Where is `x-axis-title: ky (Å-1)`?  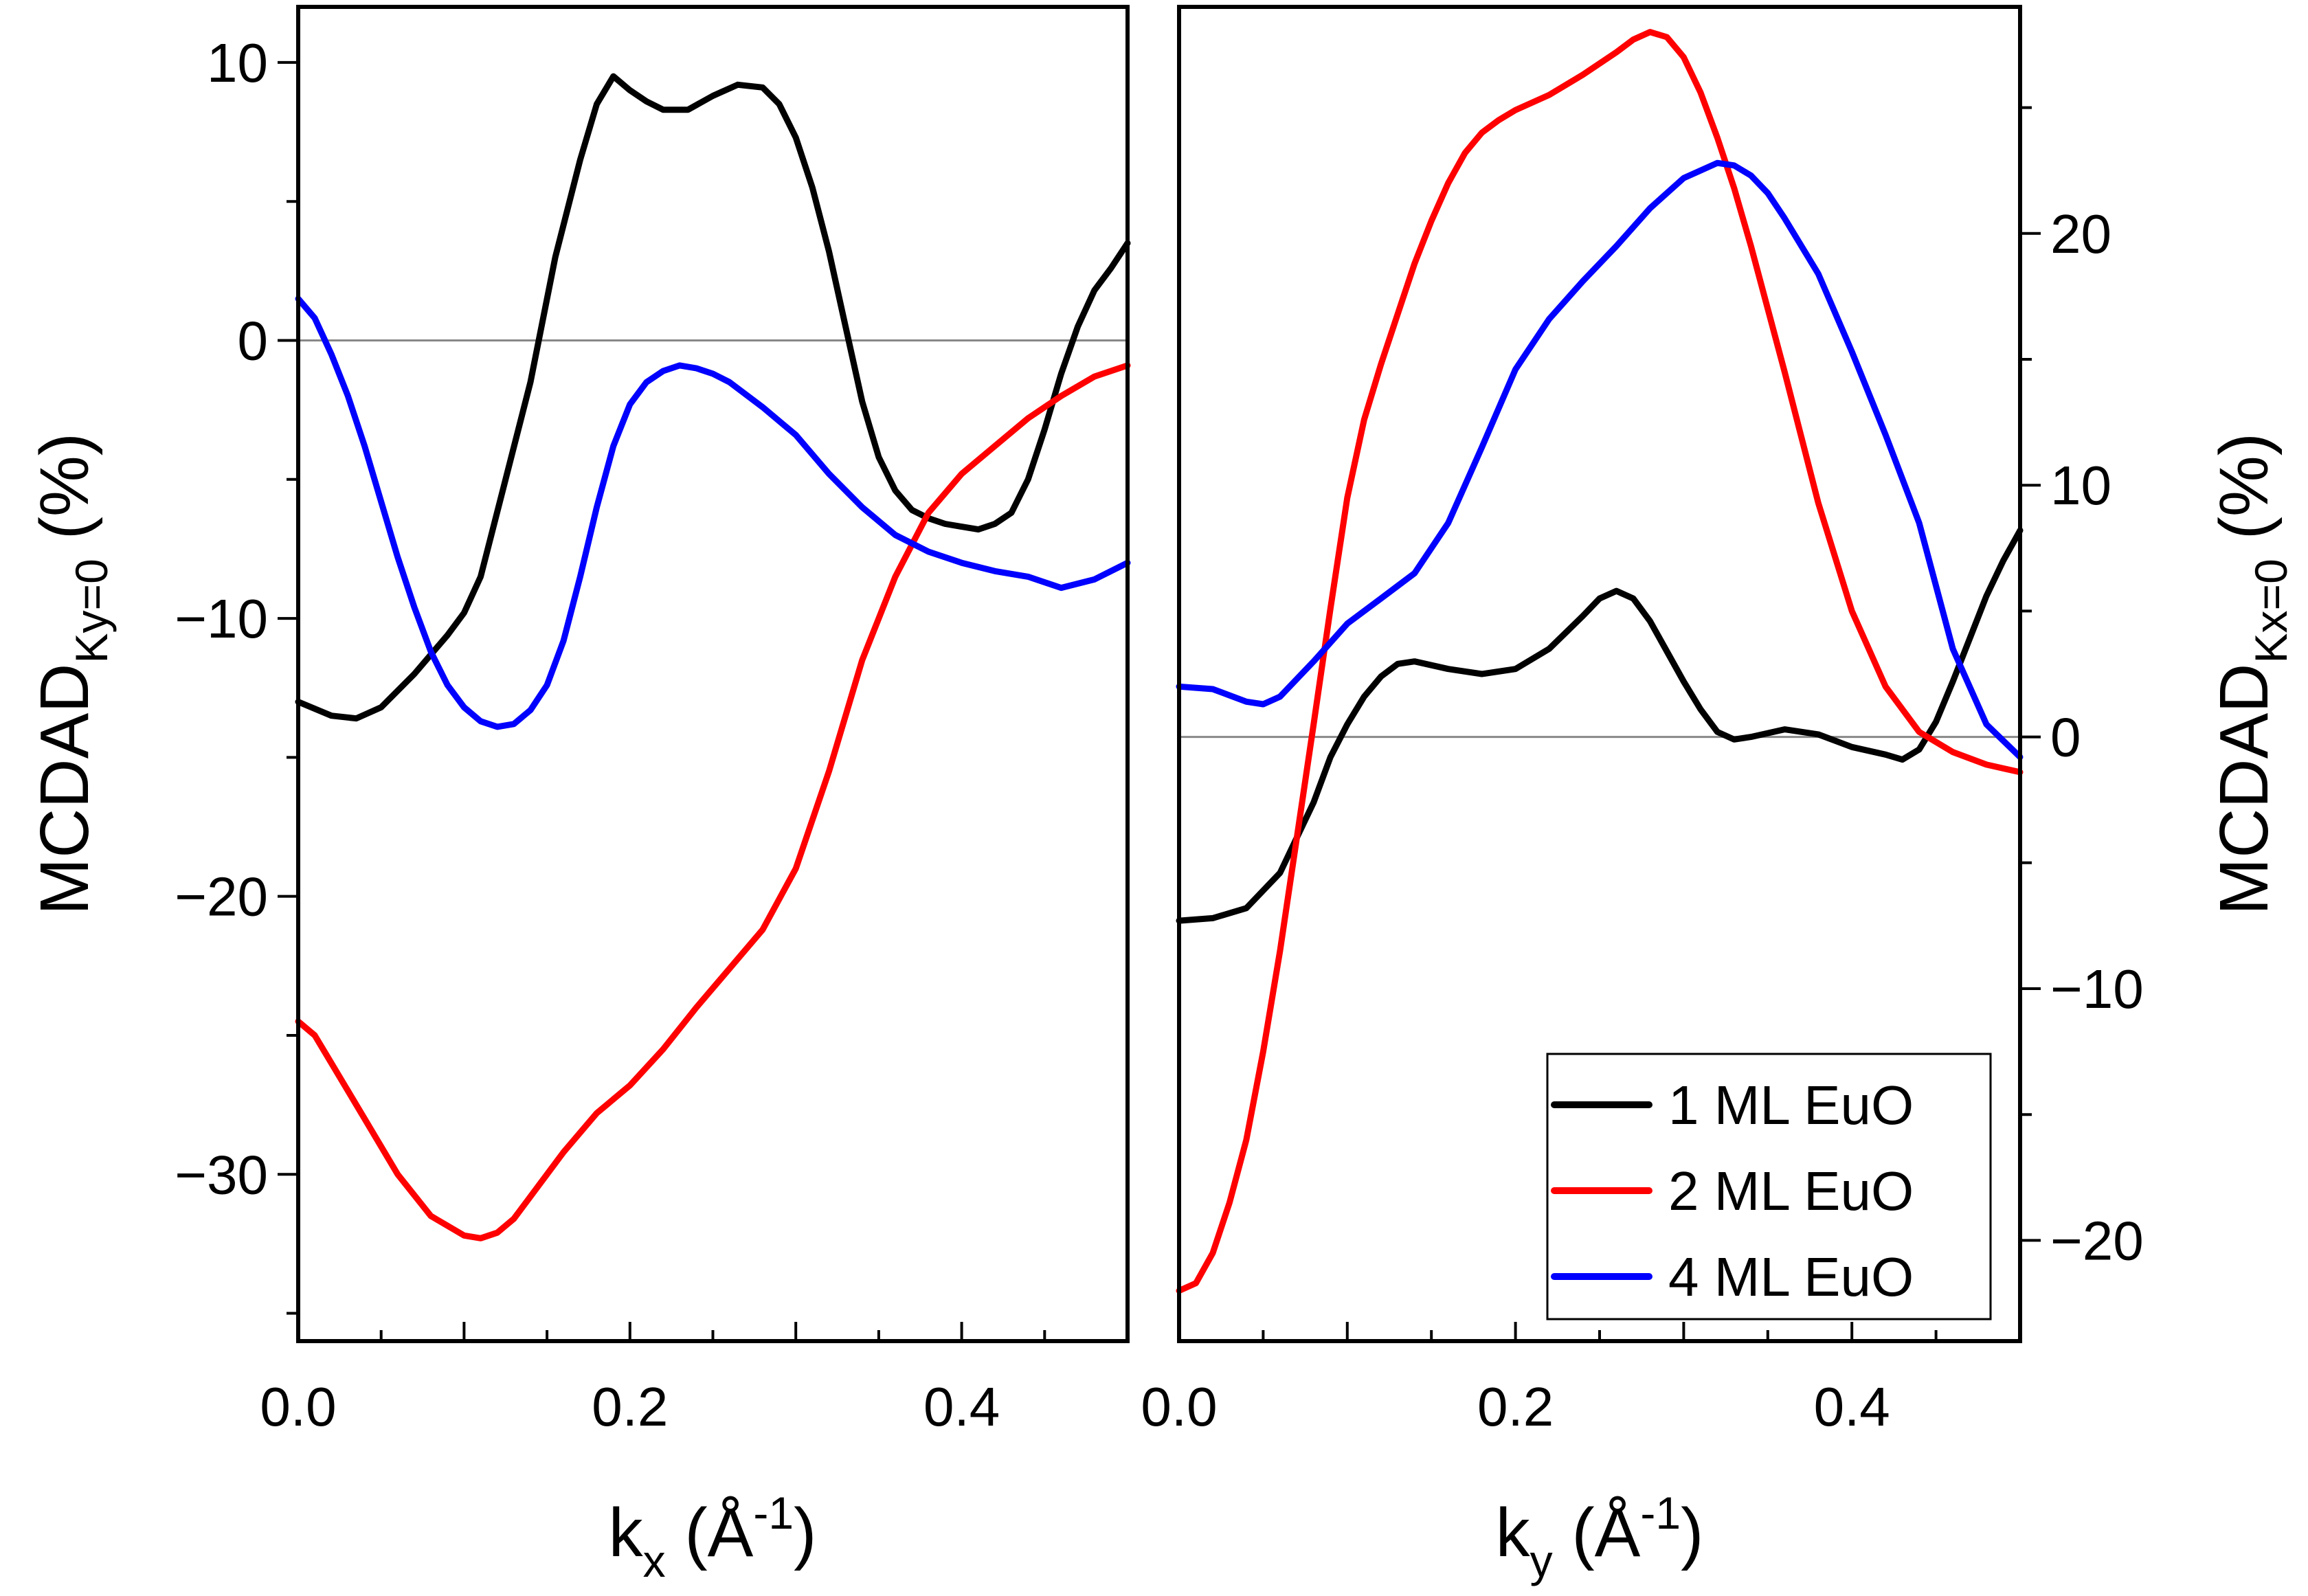 x-axis-title: ky (Å-1) is located at coordinates (1600, 1536).